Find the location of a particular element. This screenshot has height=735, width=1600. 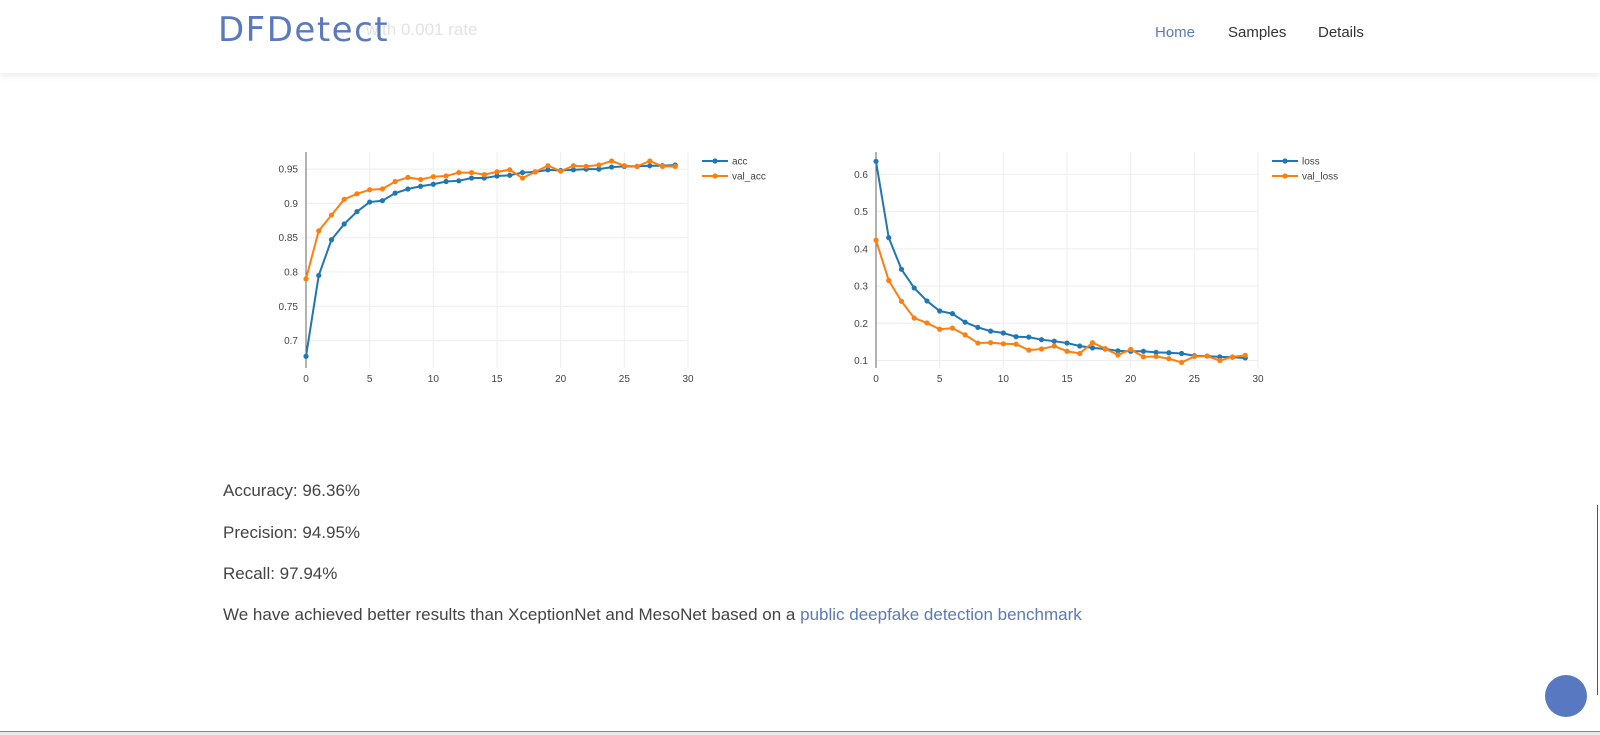

acc-chart-ytick-label: 0.8 is located at coordinates (291, 273).